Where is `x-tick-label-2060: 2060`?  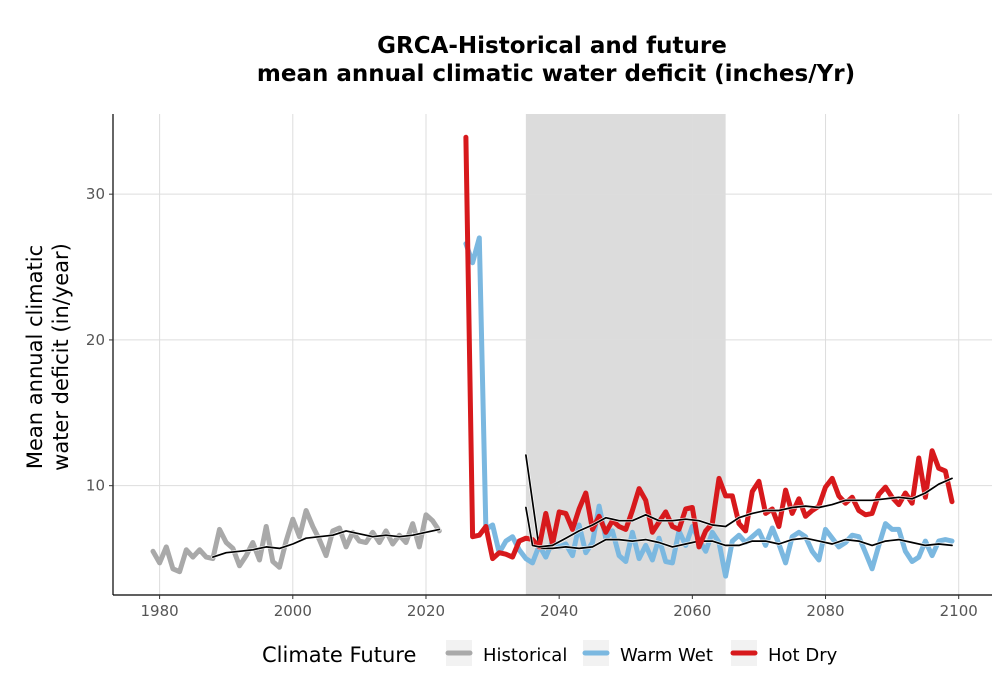 x-tick-label-2060: 2060 is located at coordinates (692, 611).